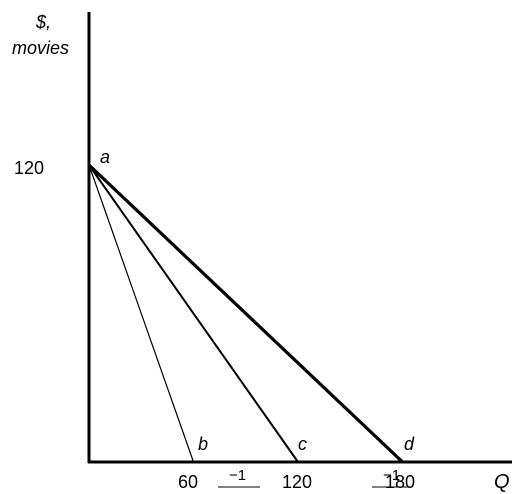 This screenshot has width=517, height=494. I want to click on point-label-c: c, so click(302, 444).